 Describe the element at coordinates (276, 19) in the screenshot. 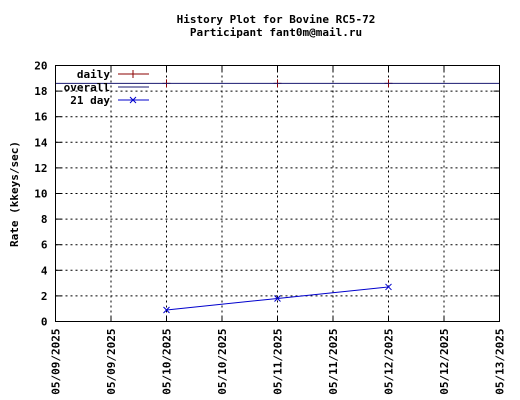

I see `chart-title: History Plot for Bovine RC5-72` at that location.